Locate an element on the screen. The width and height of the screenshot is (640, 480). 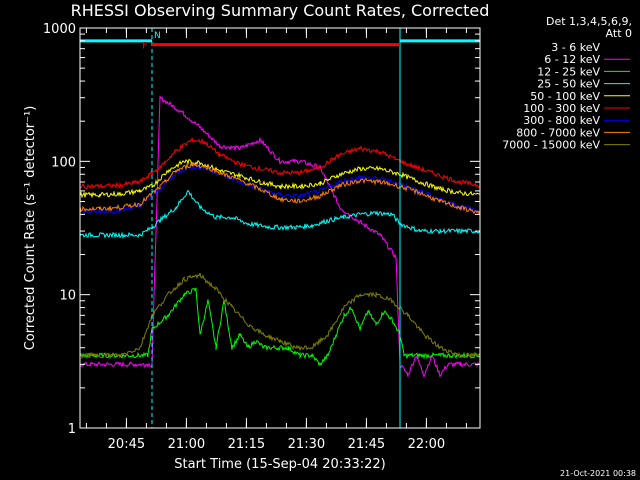
legend-header-line-1: Det 1,3,4,5,6,9, is located at coordinates (589, 21).